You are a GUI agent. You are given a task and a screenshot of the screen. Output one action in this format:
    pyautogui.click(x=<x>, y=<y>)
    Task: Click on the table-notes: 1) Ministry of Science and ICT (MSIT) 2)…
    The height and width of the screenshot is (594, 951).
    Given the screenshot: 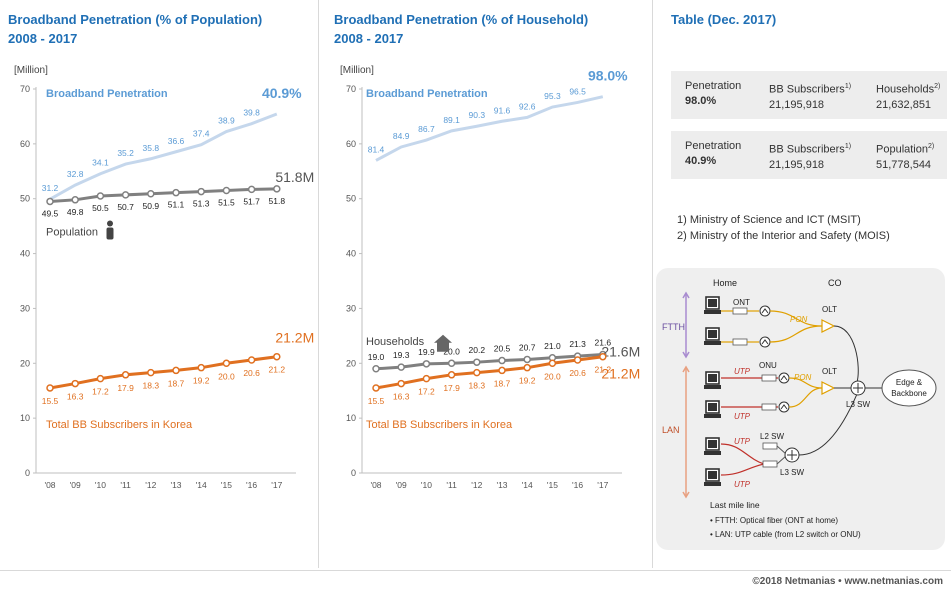 What is the action you would take?
    pyautogui.click(x=783, y=228)
    